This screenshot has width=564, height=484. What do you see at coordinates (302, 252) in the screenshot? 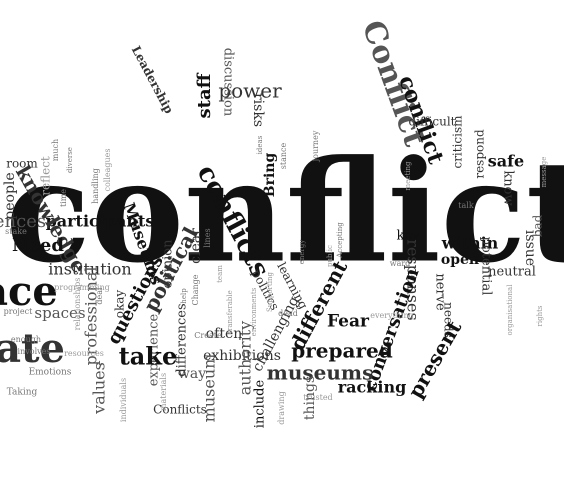
I see `word-energy-65: energy` at bounding box center [302, 252].